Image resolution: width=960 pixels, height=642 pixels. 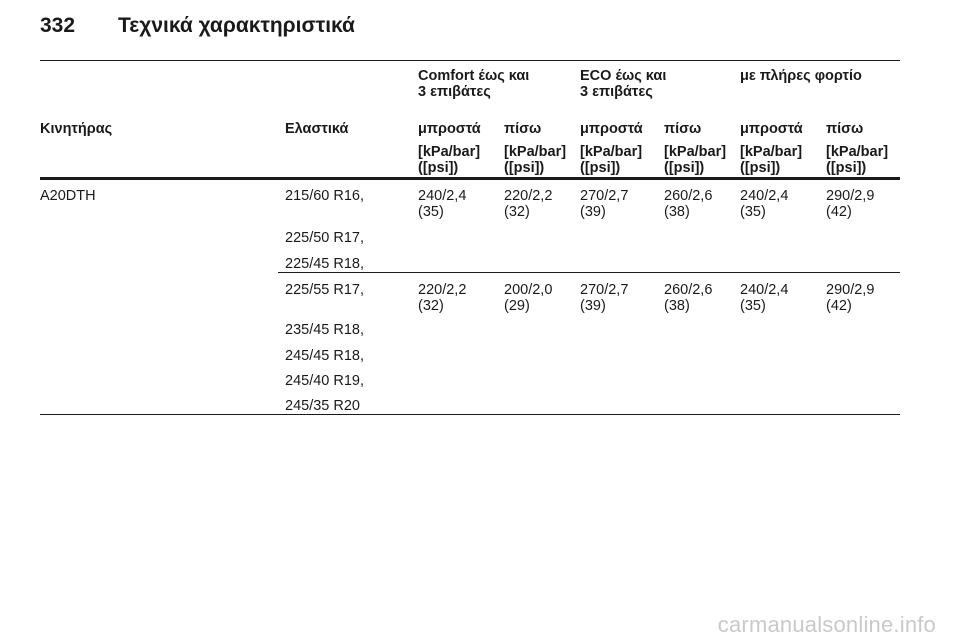 What do you see at coordinates (589, 272) in the screenshot?
I see `row-rule` at bounding box center [589, 272].